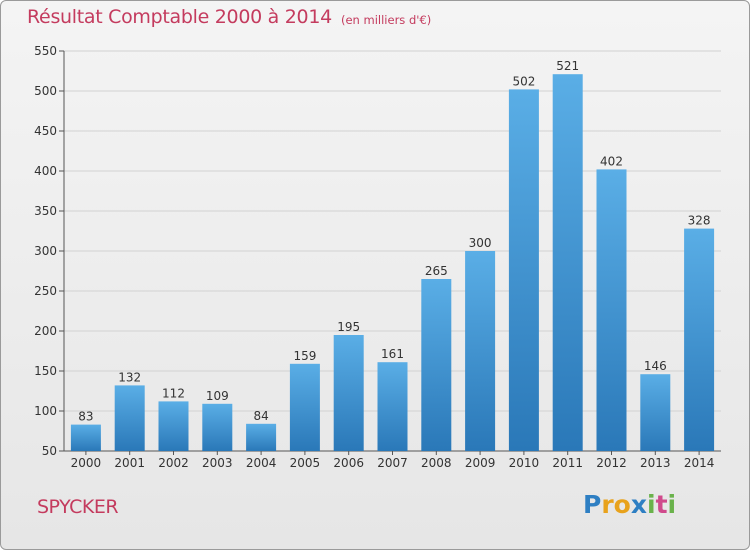  Describe the element at coordinates (129, 377) in the screenshot. I see `data-label: 132` at that location.